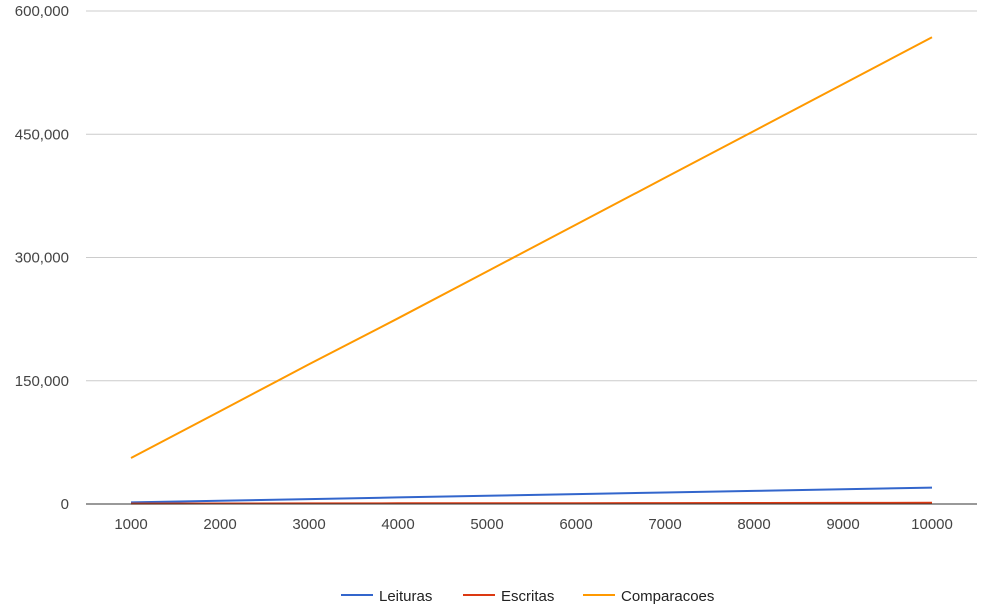 The width and height of the screenshot is (988, 611). Describe the element at coordinates (842, 524) in the screenshot. I see `x-tick-label: 9000` at that location.